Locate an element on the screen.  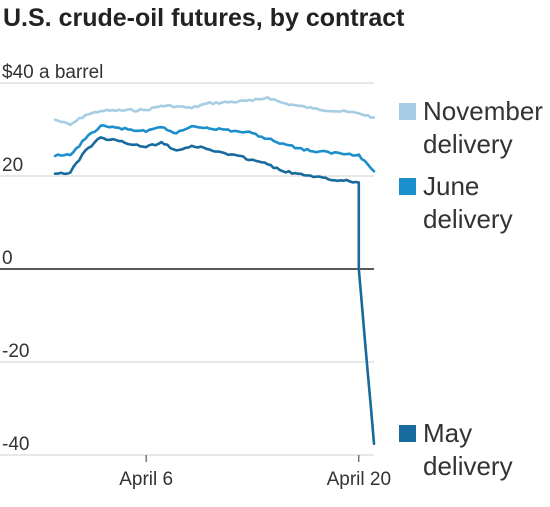
series-line-november-delivery is located at coordinates (214, 111).